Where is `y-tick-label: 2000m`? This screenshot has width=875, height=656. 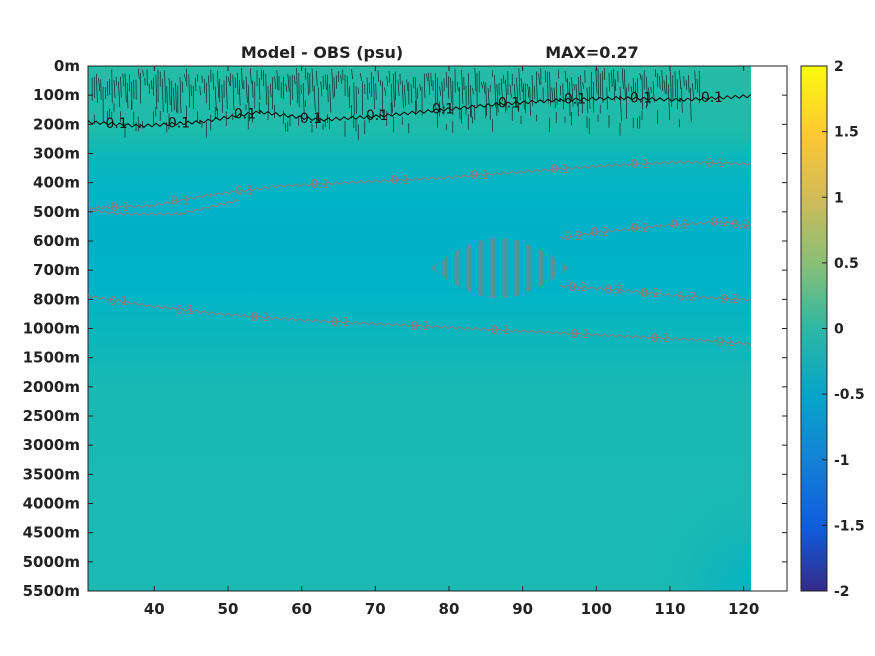
y-tick-label: 2000m is located at coordinates (51, 387).